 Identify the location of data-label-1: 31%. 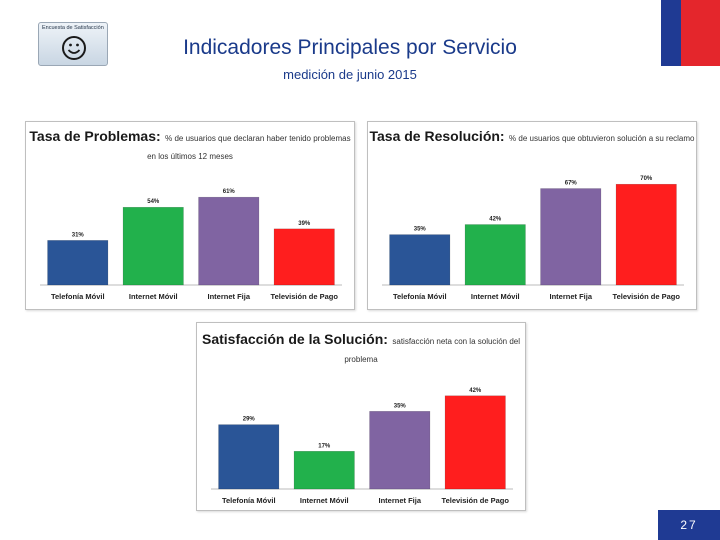
(78, 235).